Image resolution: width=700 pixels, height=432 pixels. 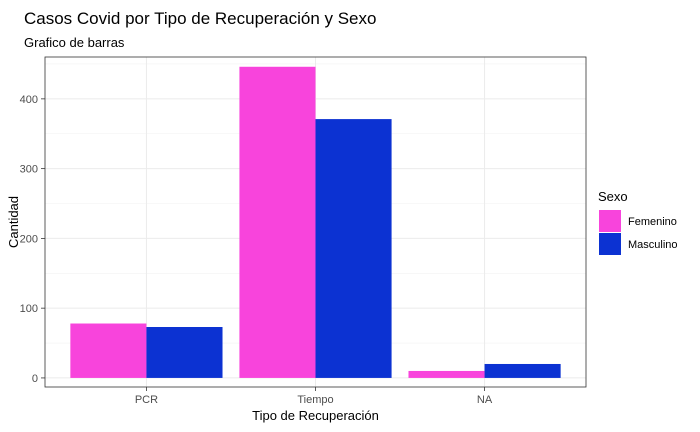 I want to click on bar-femenino-pcr, so click(x=108, y=350).